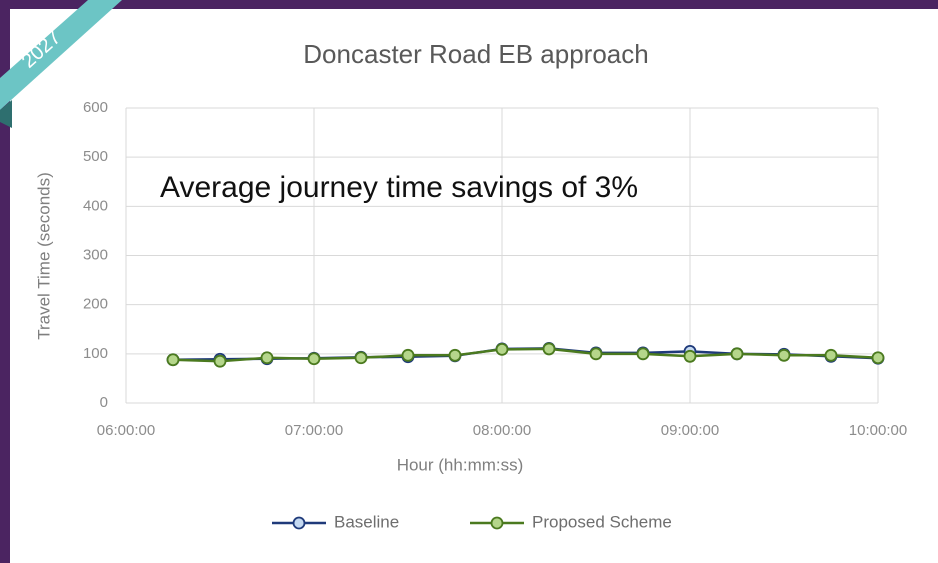  I want to click on y-tick-label: 200, so click(95, 304).